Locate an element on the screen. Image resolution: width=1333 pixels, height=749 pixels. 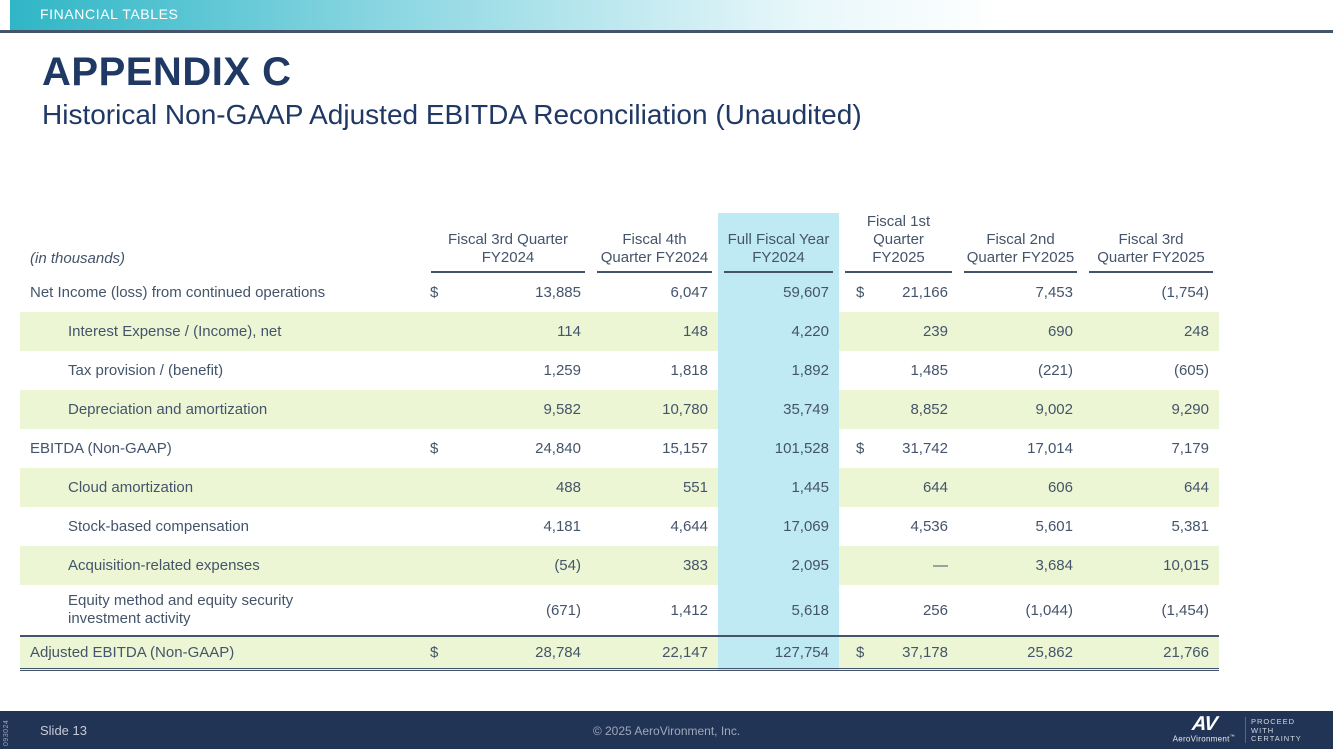
cell-cloud-c2: 551 is located at coordinates (654, 487).